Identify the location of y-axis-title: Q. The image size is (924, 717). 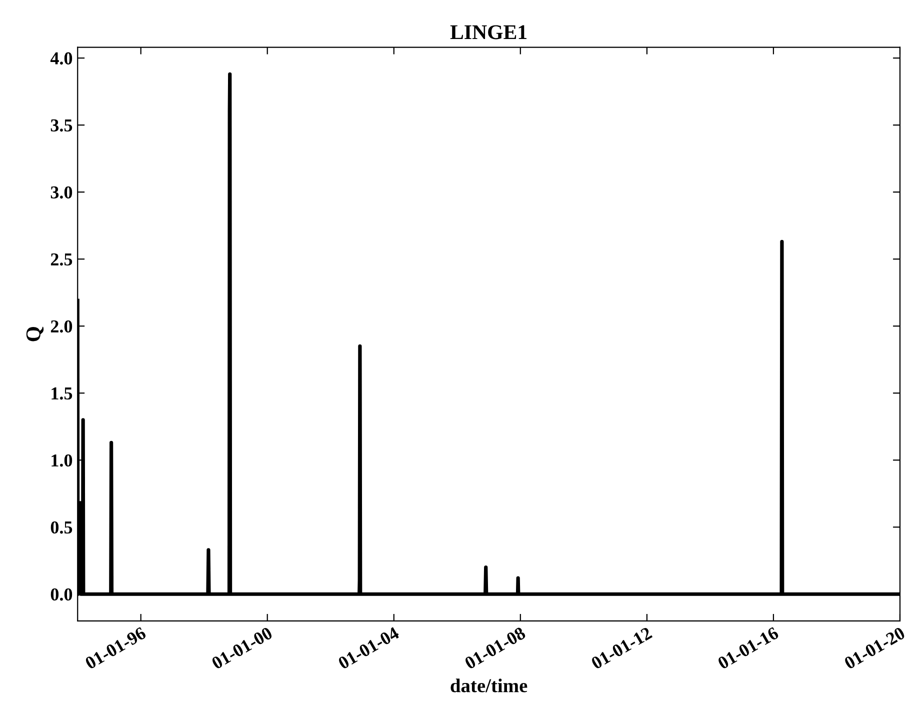
(35, 334).